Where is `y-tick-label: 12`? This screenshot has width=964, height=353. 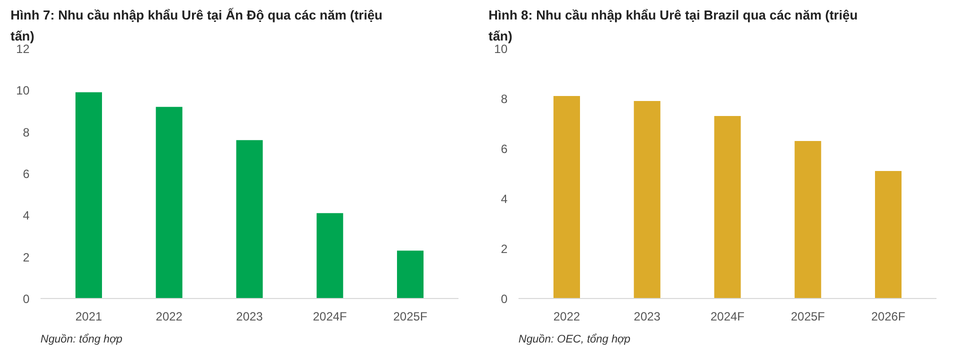
y-tick-label: 12 is located at coordinates (23, 49).